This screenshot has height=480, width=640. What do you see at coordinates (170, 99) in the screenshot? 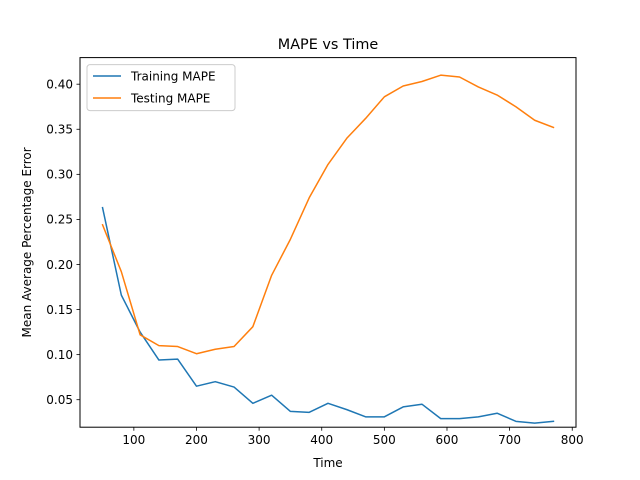
I see `legend-label-testing: Testing MAPE` at bounding box center [170, 99].